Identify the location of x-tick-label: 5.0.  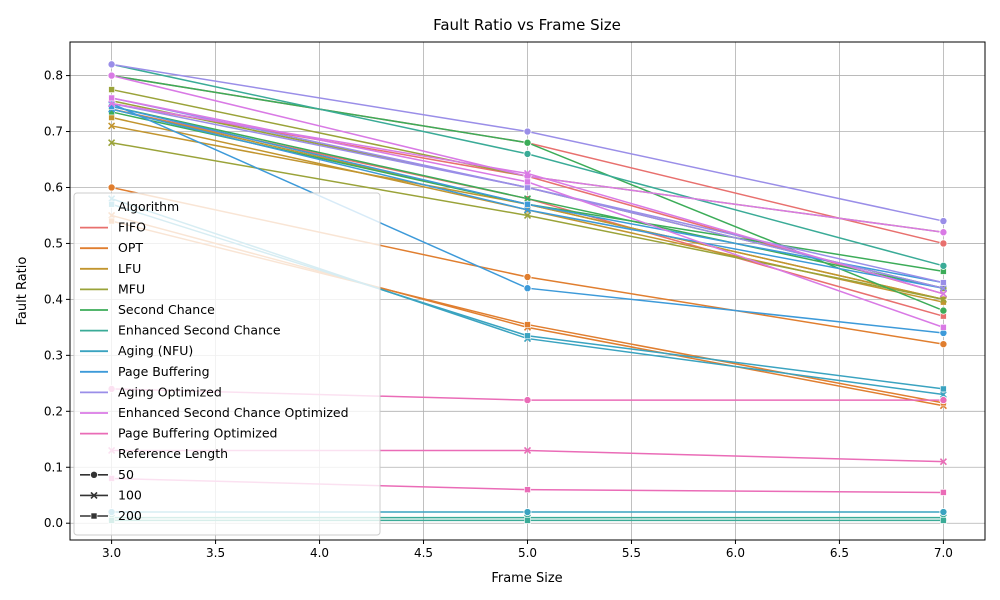
(527, 553).